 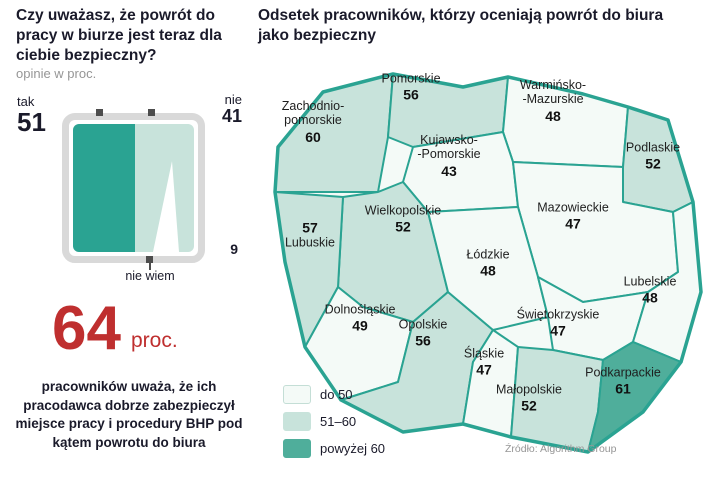 What do you see at coordinates (154, 340) in the screenshot?
I see `stat-unit: proc.` at bounding box center [154, 340].